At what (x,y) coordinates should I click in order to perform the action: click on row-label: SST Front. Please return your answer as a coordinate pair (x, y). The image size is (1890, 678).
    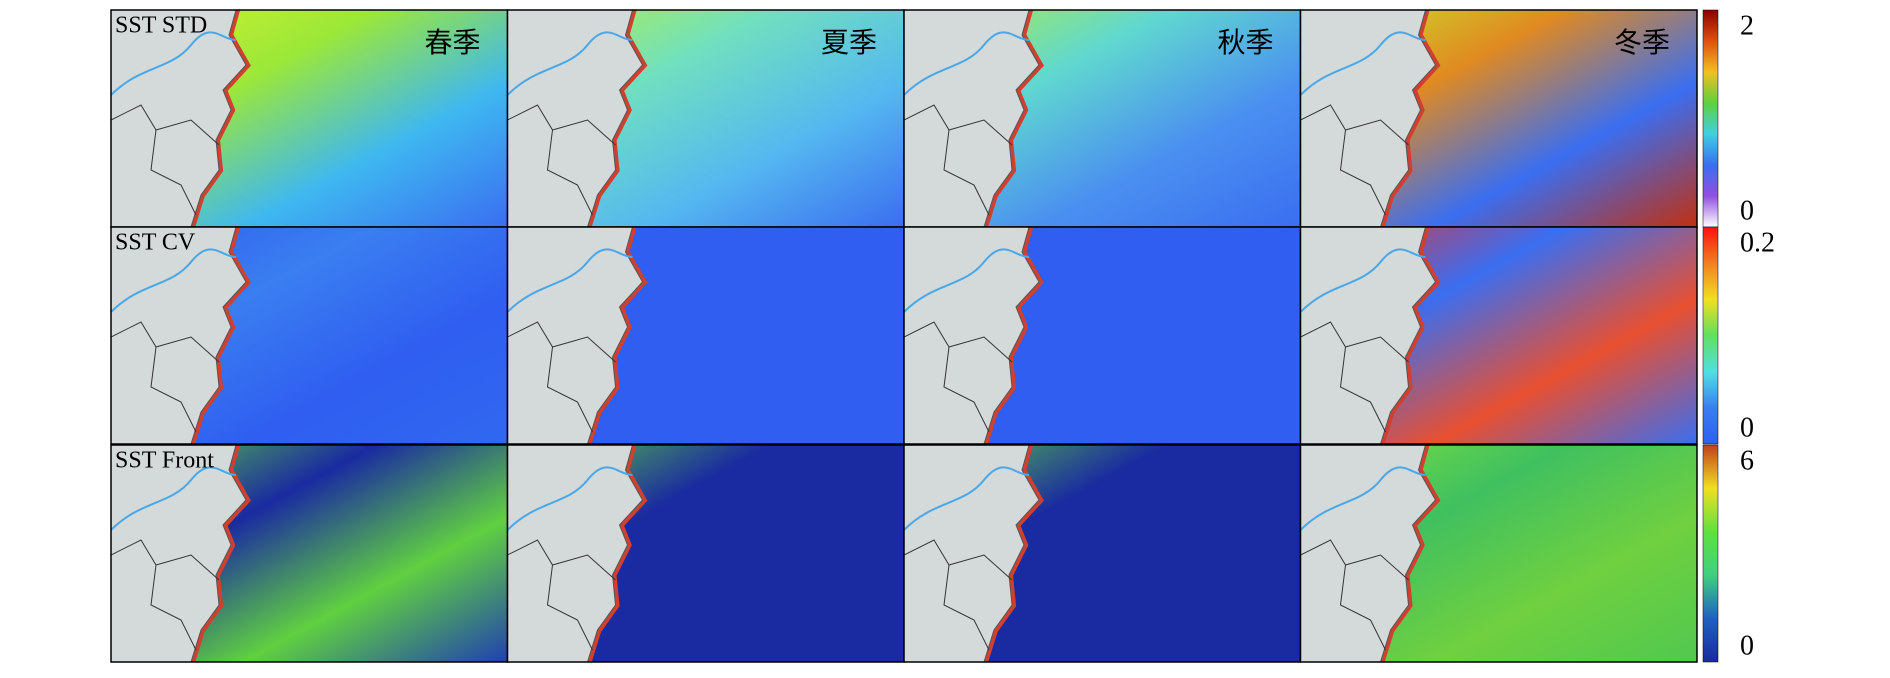
    Looking at the image, I should click on (164, 461).